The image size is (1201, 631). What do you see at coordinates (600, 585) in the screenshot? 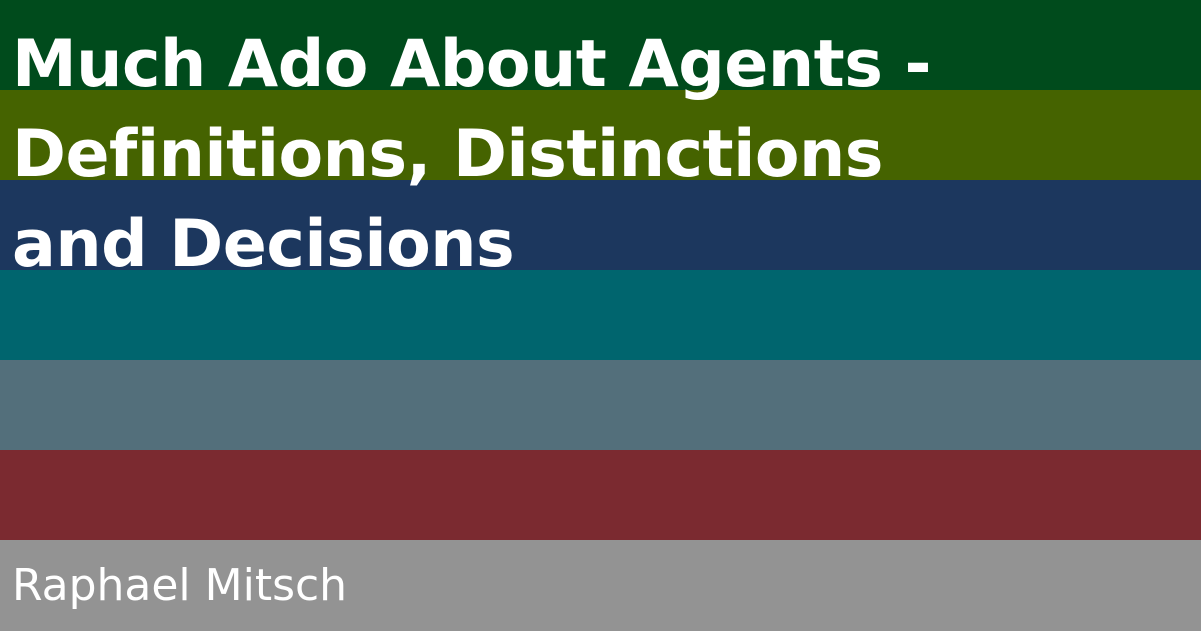
I see `stripe-gray` at bounding box center [600, 585].